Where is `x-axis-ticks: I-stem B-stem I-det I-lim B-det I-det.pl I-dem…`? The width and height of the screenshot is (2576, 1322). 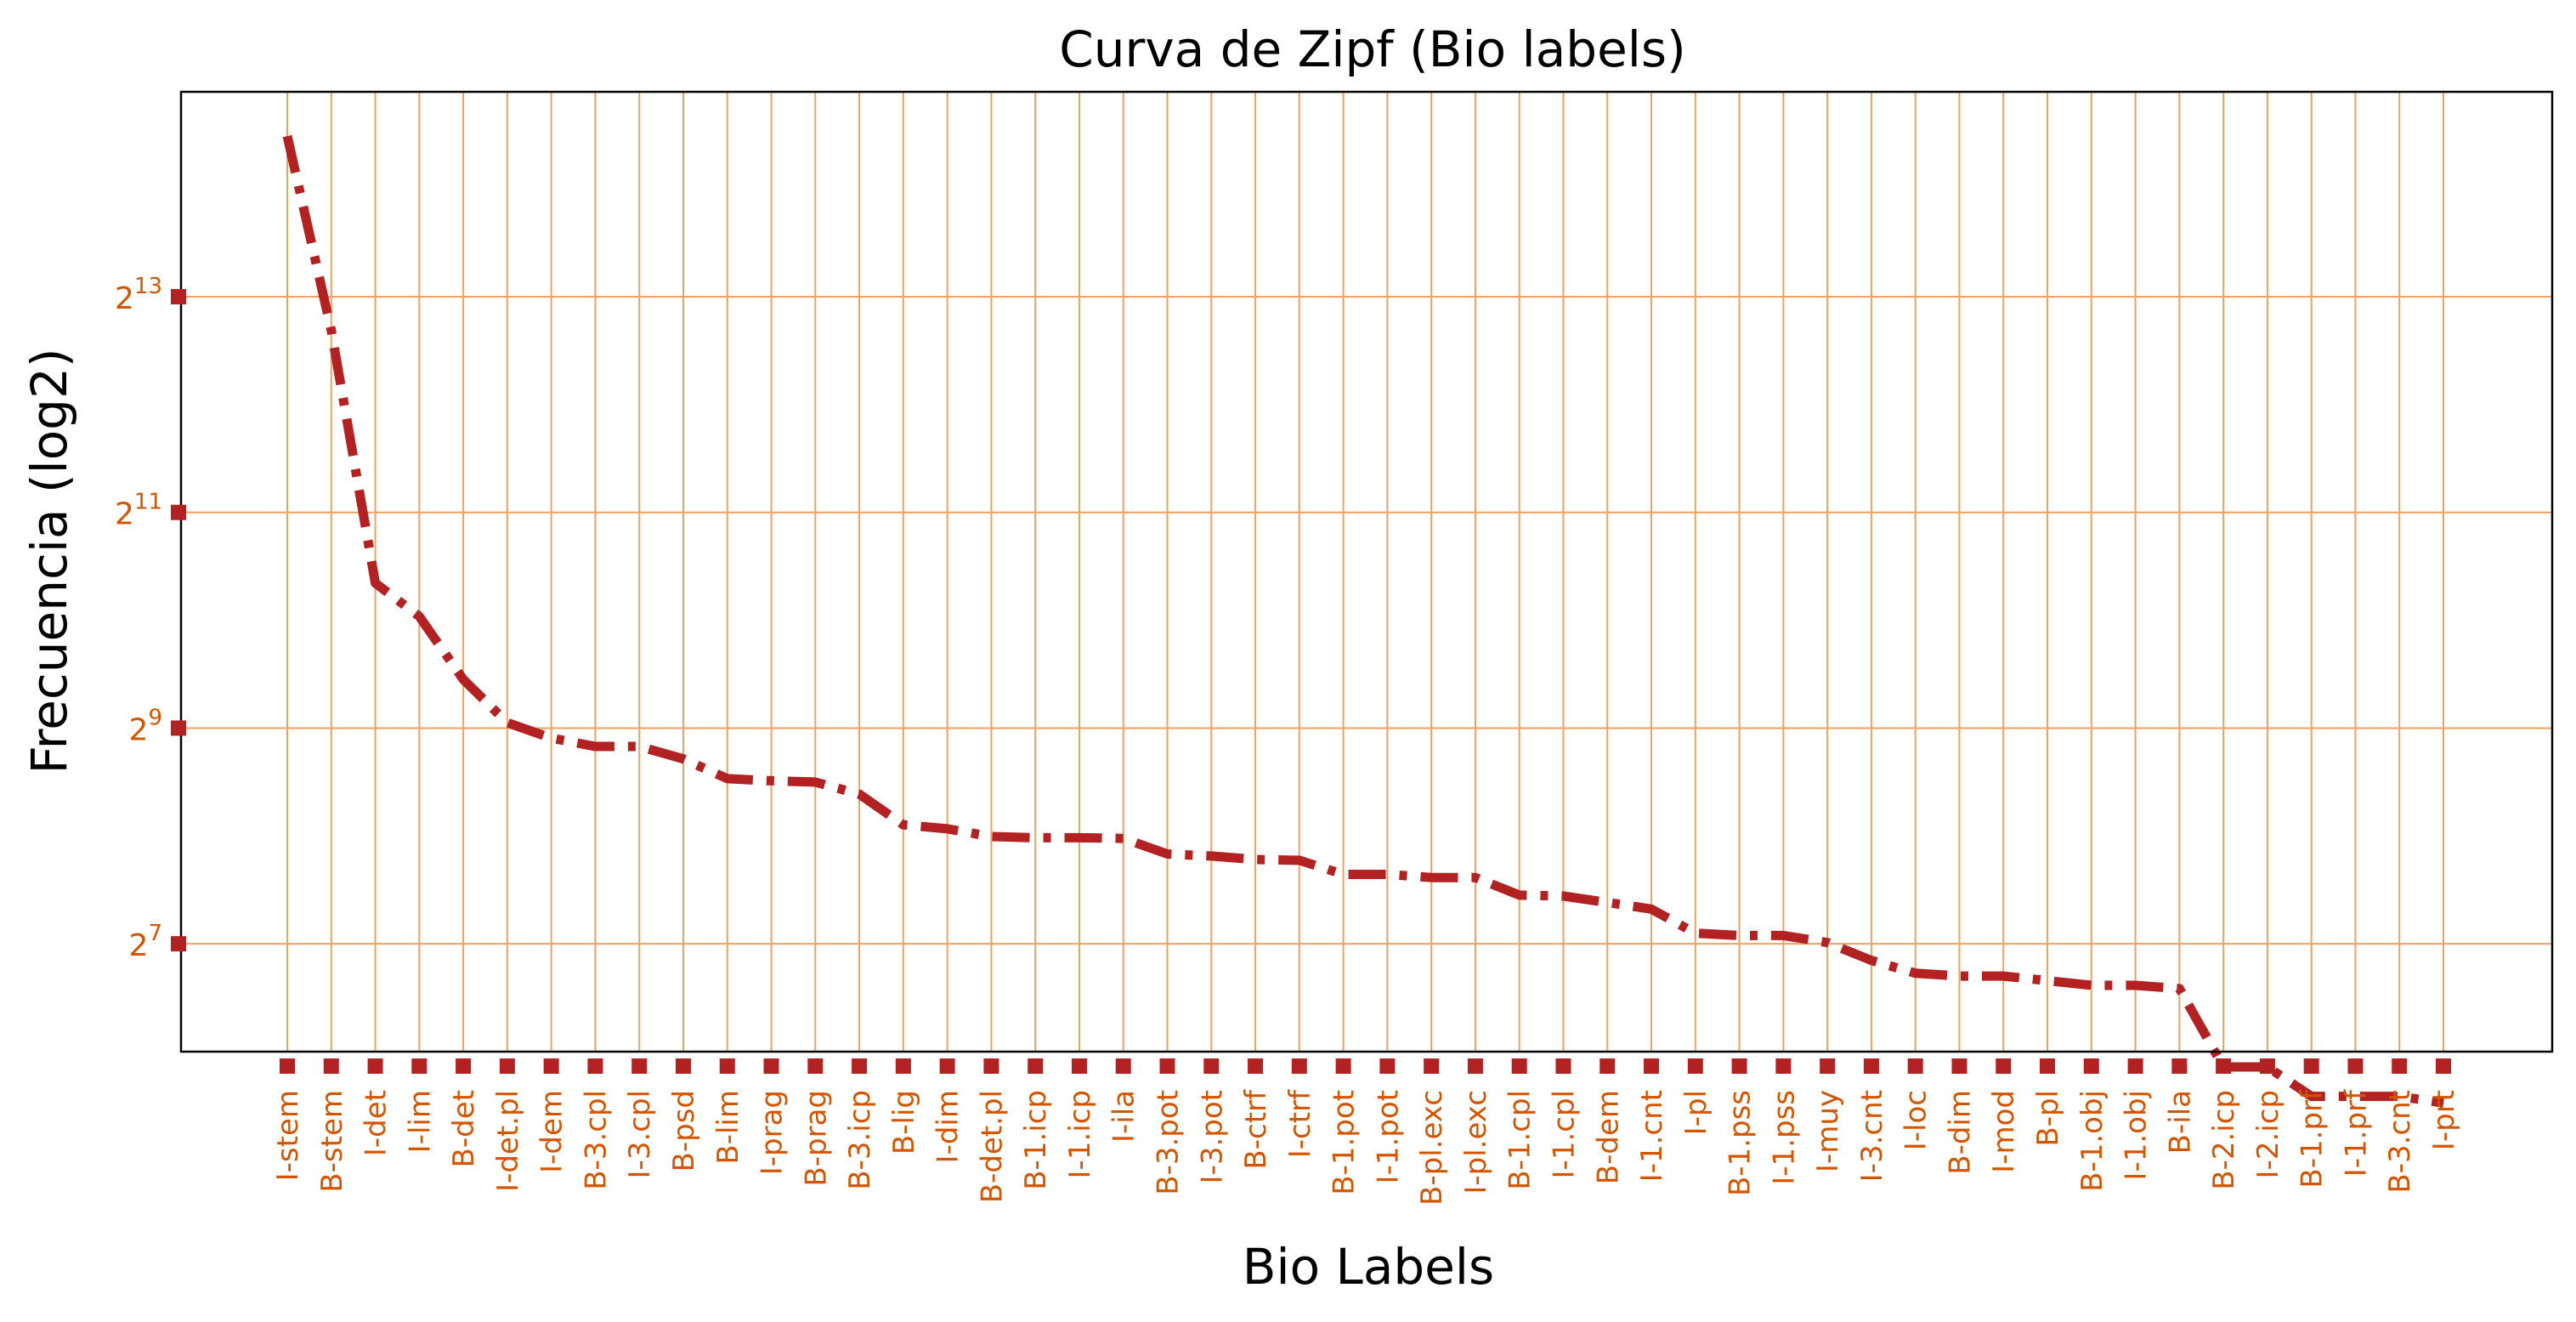
x-axis-ticks: I-stem B-stem I-det I-lim B-det I-det.pl I-dem… is located at coordinates (1366, 1132).